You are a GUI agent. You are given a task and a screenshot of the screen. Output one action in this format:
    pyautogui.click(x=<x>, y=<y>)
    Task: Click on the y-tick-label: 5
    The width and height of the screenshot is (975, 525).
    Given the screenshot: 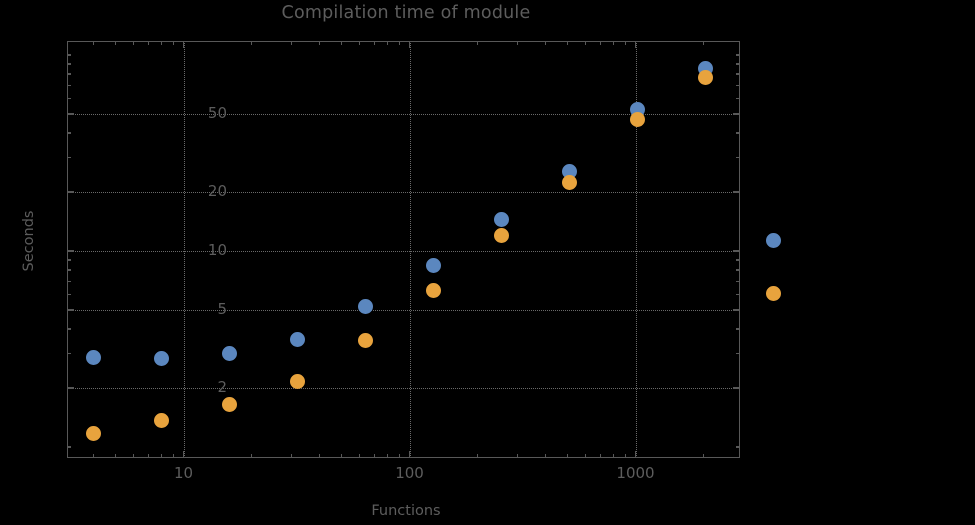 What is the action you would take?
    pyautogui.click(x=222, y=309)
    